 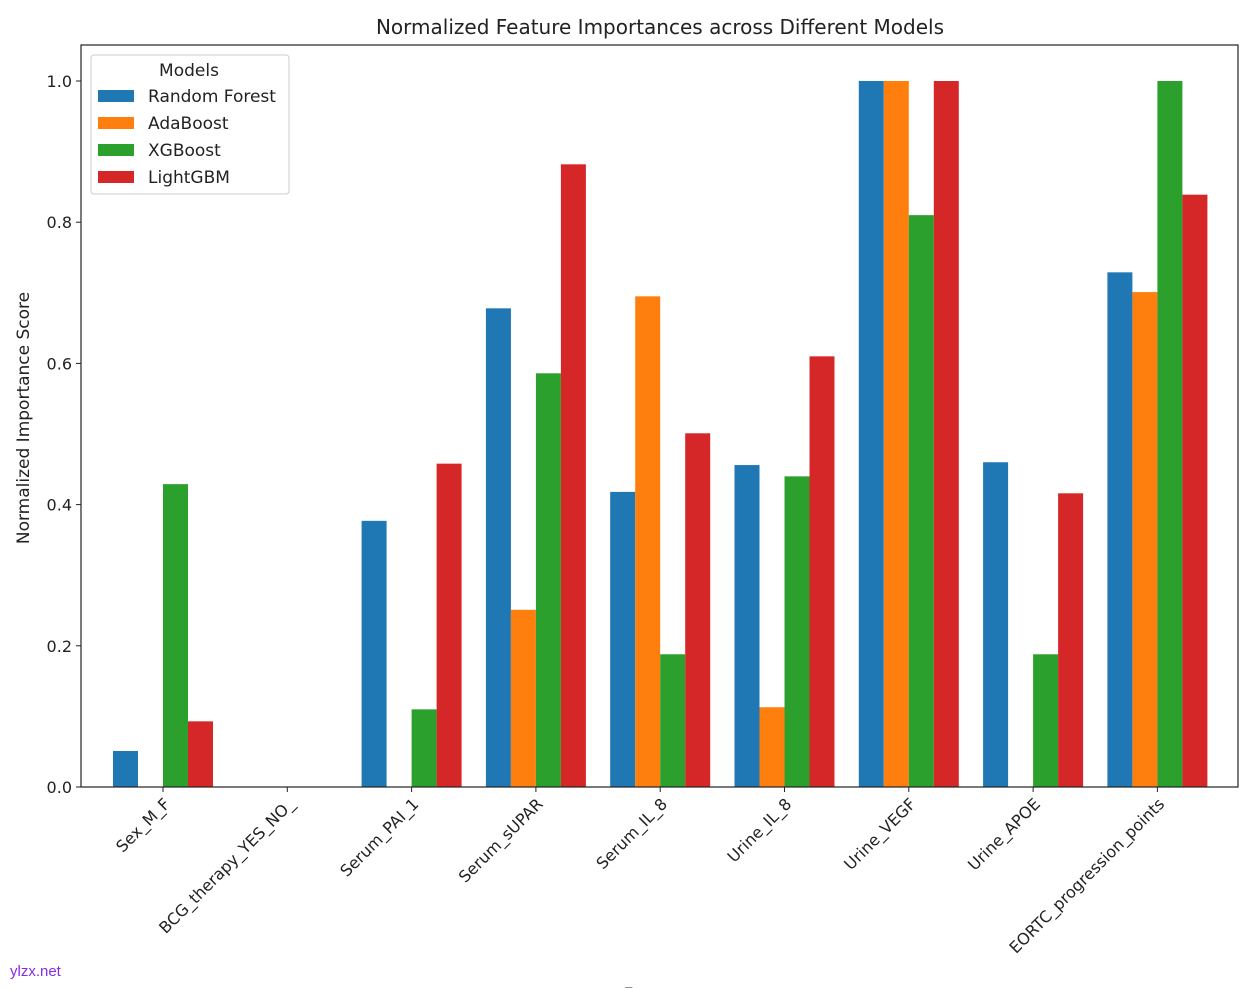 What do you see at coordinates (1170, 434) in the screenshot?
I see `bar-xgboost-EORTC_progression_points` at bounding box center [1170, 434].